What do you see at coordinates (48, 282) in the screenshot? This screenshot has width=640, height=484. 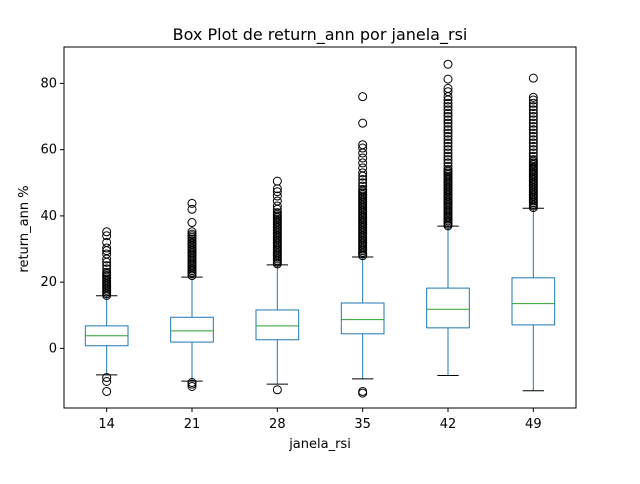 I see `y-tick-label: 20` at bounding box center [48, 282].